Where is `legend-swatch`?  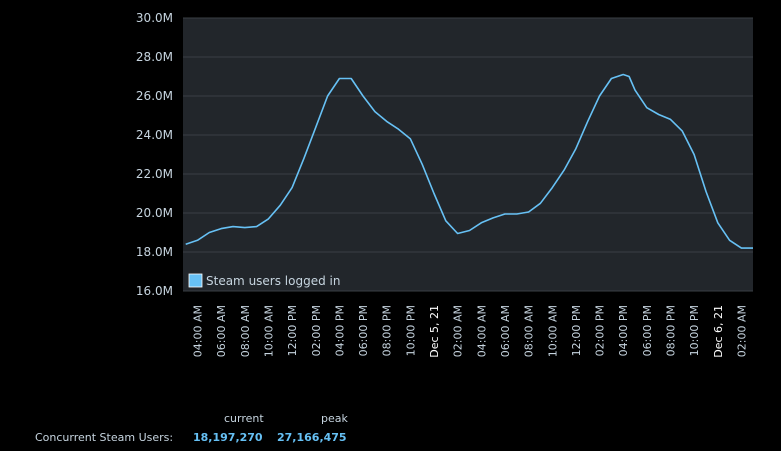 legend-swatch is located at coordinates (195, 280).